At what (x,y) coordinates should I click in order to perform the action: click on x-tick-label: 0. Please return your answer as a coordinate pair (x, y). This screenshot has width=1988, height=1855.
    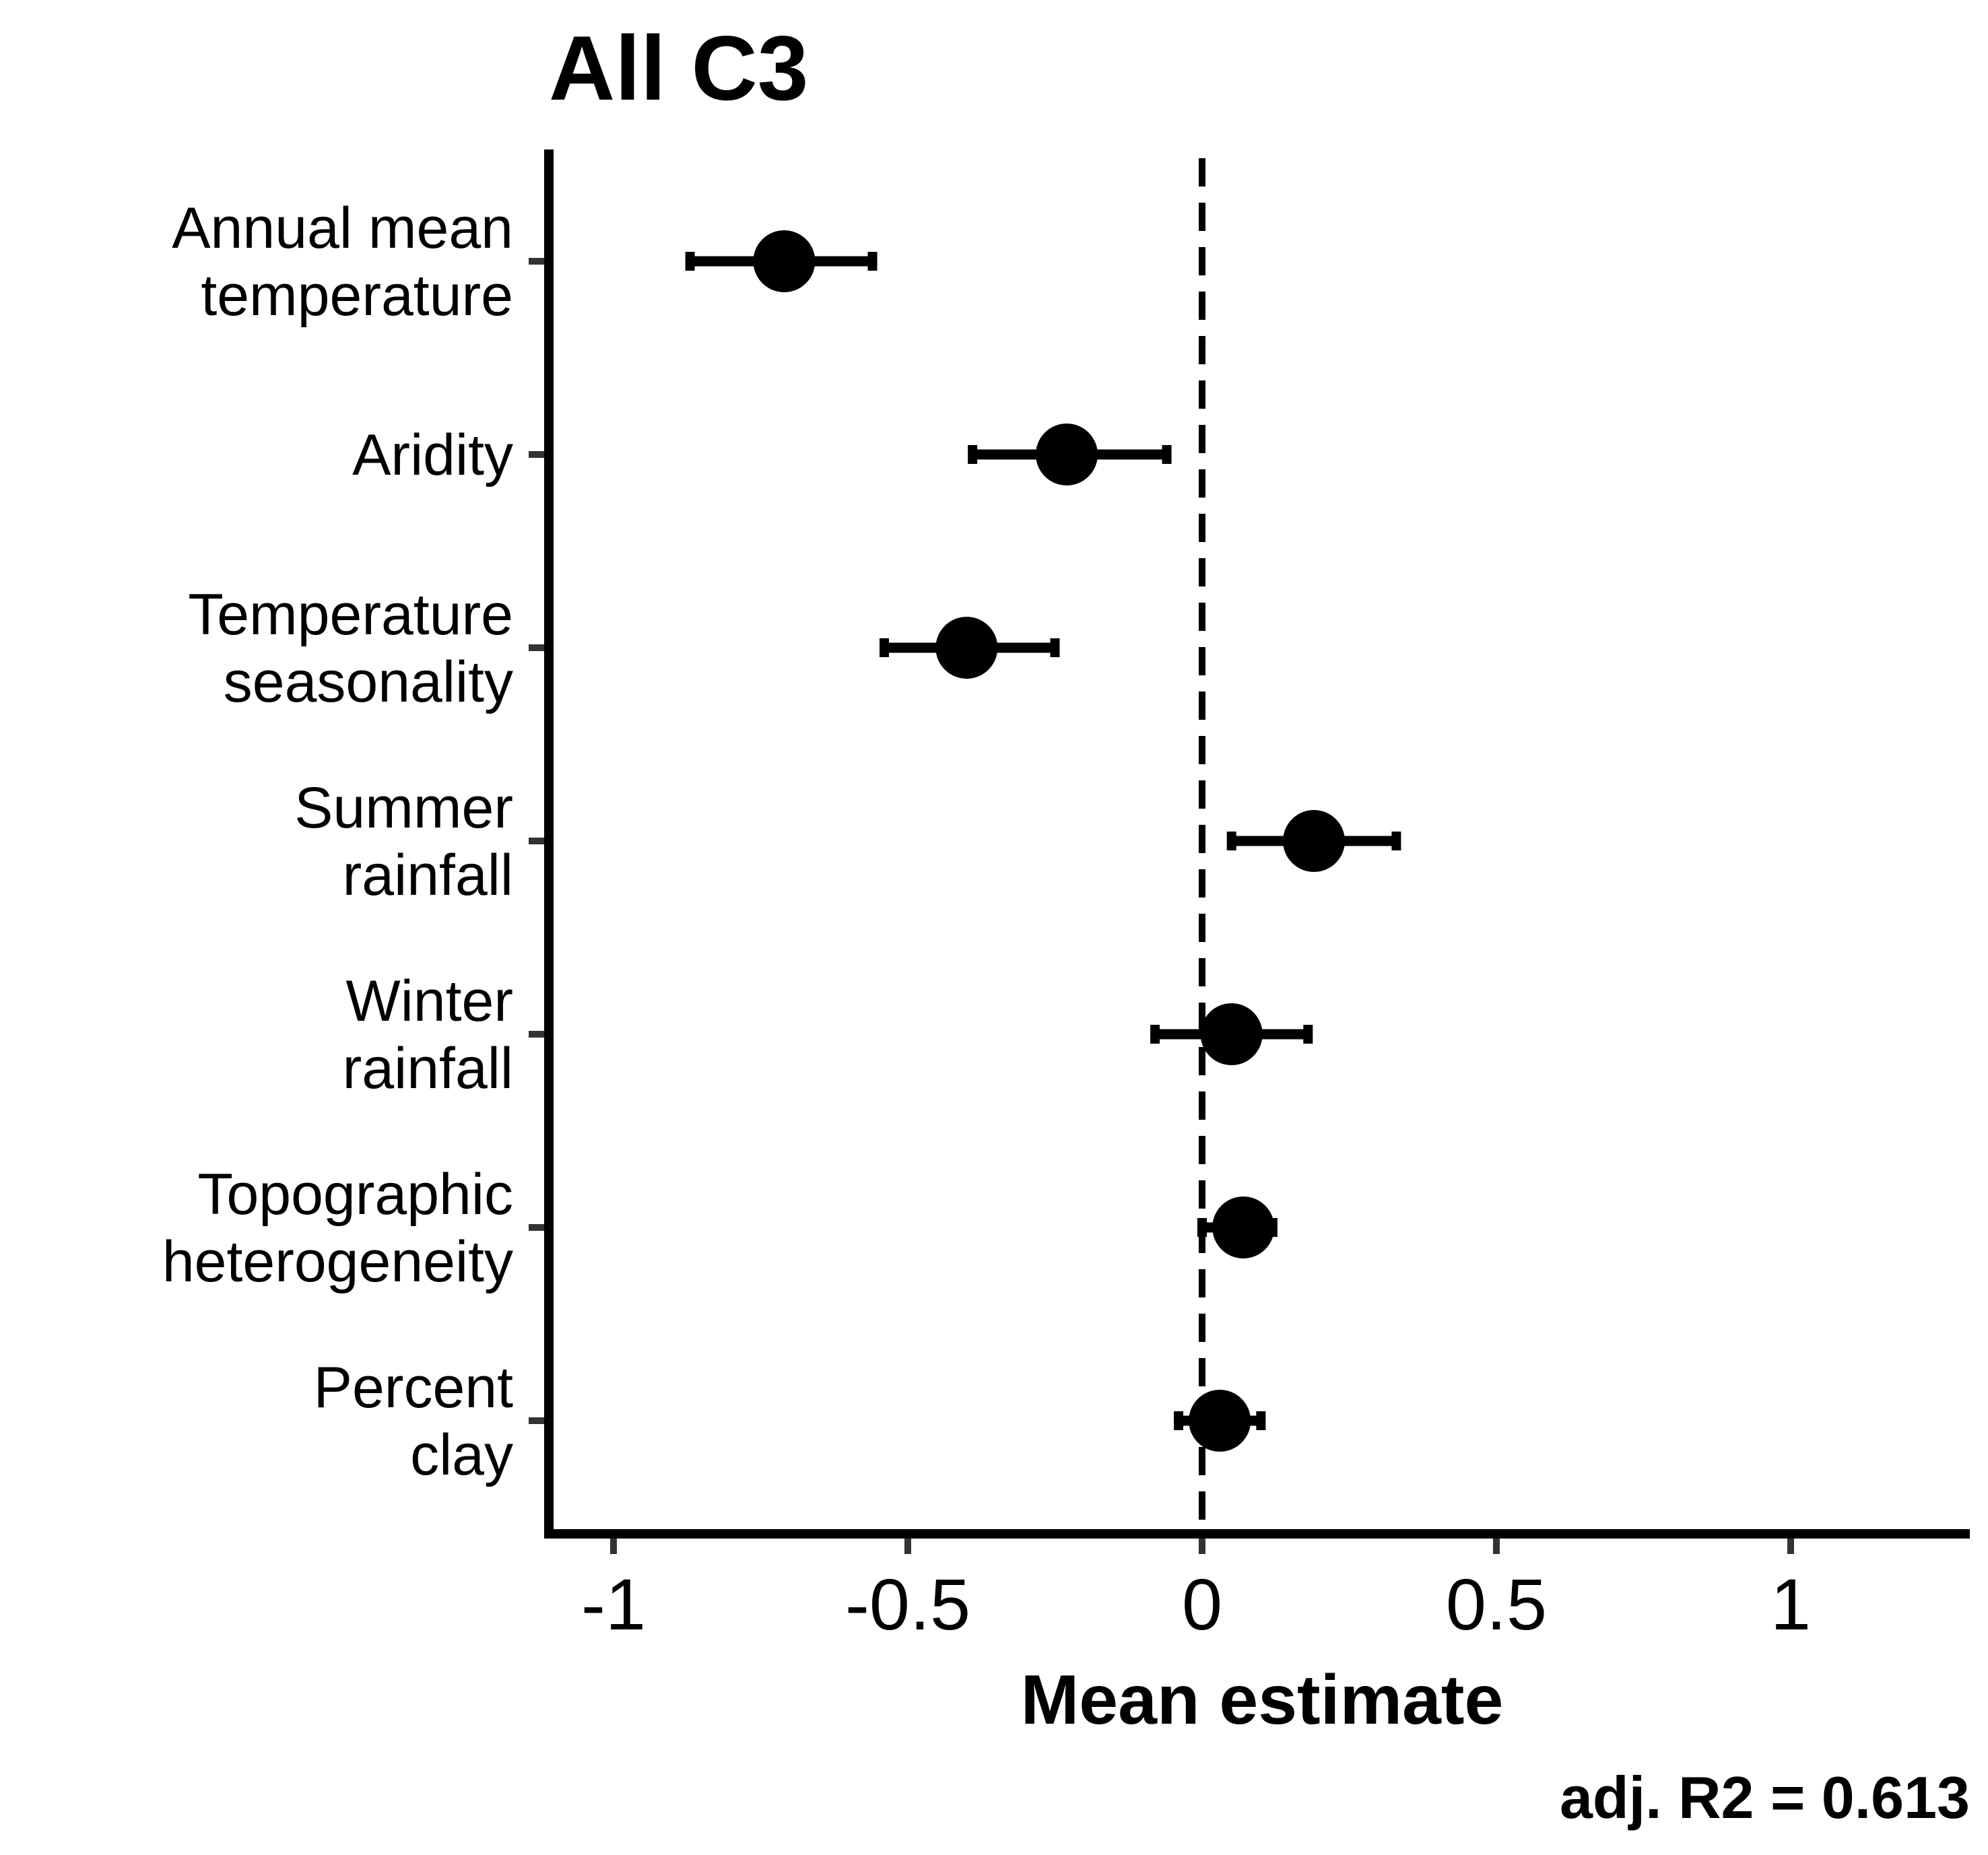
    Looking at the image, I should click on (1202, 1604).